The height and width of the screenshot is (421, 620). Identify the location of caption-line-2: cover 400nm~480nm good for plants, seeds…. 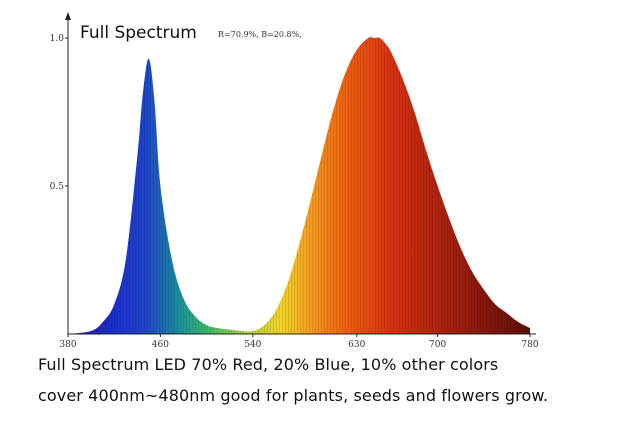
(293, 395).